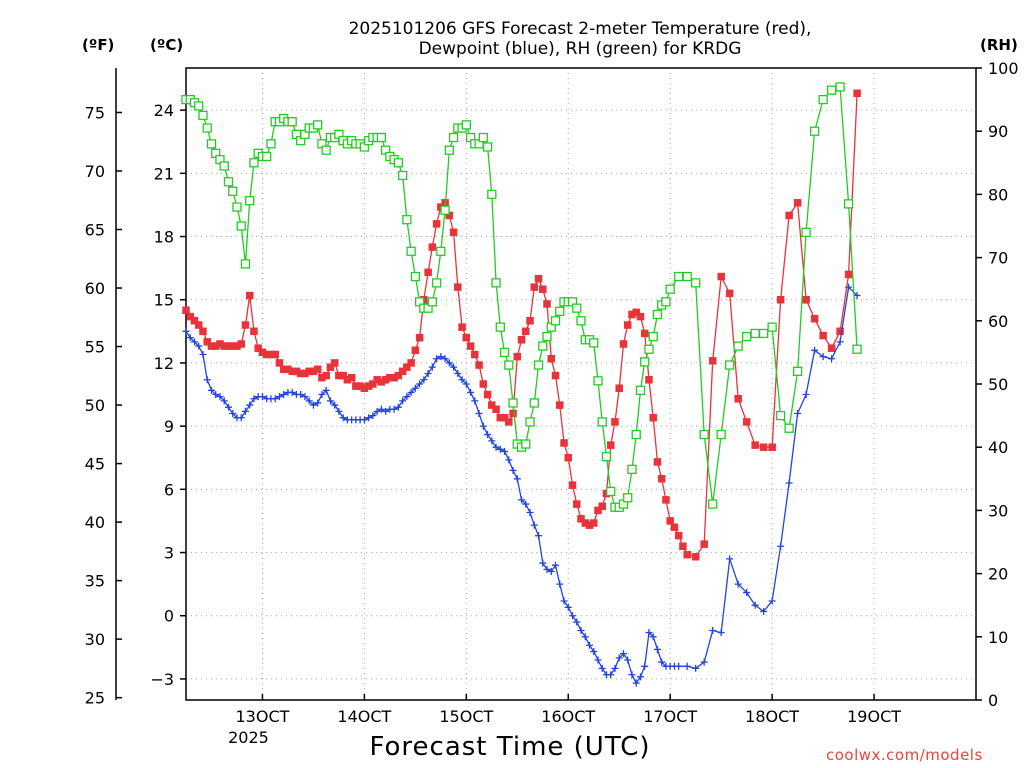  What do you see at coordinates (998, 384) in the screenshot?
I see `rh-tick-label: 50` at bounding box center [998, 384].